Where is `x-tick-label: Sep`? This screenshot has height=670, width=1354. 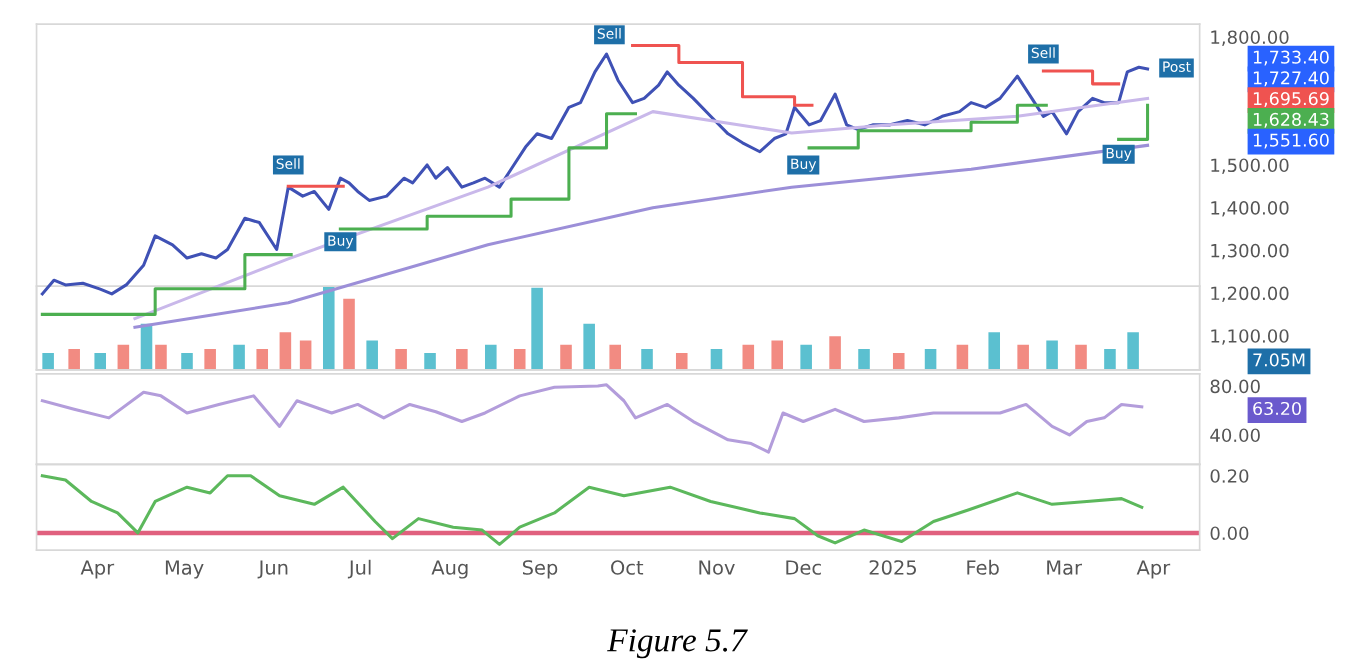
x-tick-label: Sep is located at coordinates (540, 569).